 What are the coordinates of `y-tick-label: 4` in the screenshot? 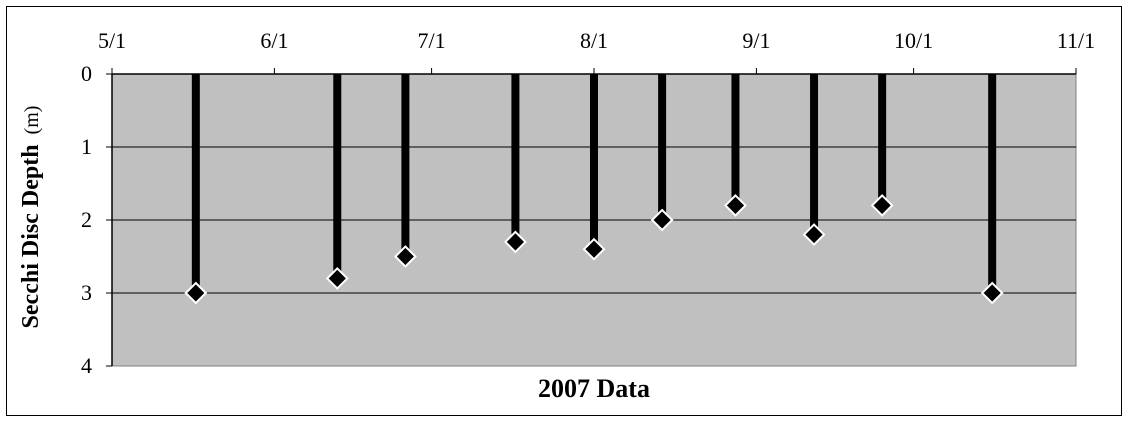 It's located at (86, 365).